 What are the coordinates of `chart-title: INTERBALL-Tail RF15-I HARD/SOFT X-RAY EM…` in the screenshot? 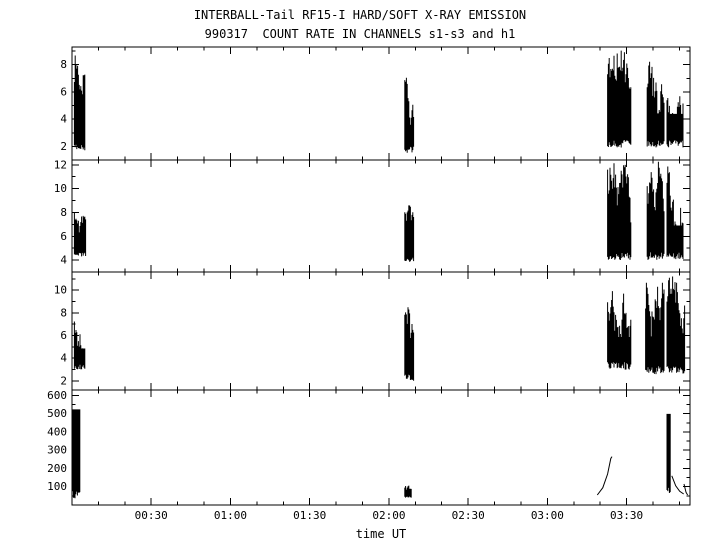 It's located at (360, 15).